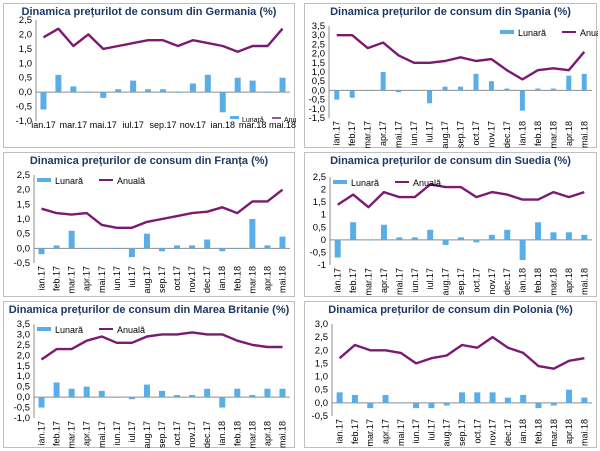  I want to click on y-tick-label: 3,5, so click(23, 324).